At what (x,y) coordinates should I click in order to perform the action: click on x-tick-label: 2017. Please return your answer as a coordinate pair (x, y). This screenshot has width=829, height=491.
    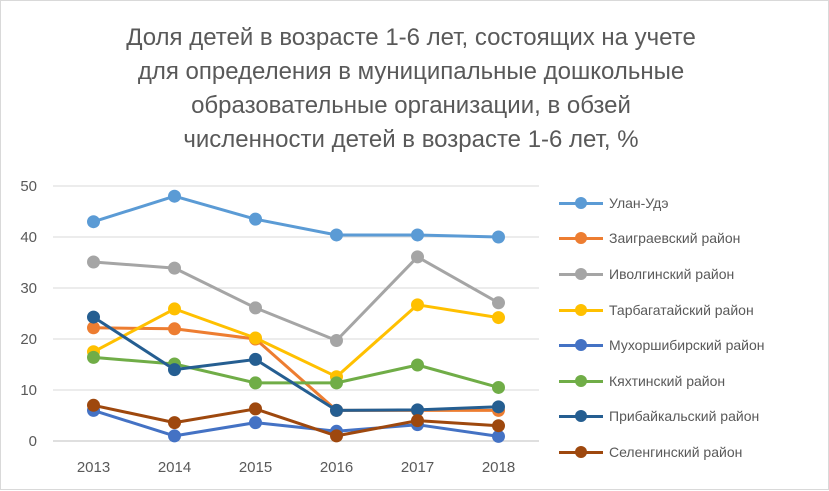
    Looking at the image, I should click on (417, 467).